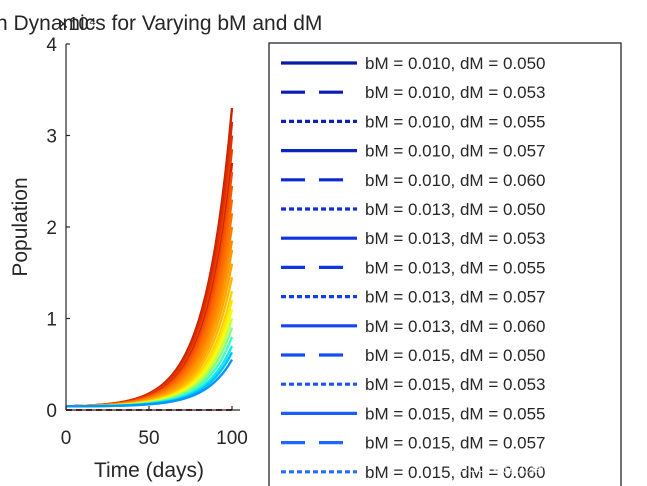 The image size is (647, 486). Describe the element at coordinates (455, 443) in the screenshot. I see `legend-label: bM = 0.015, dM = 0.057` at that location.